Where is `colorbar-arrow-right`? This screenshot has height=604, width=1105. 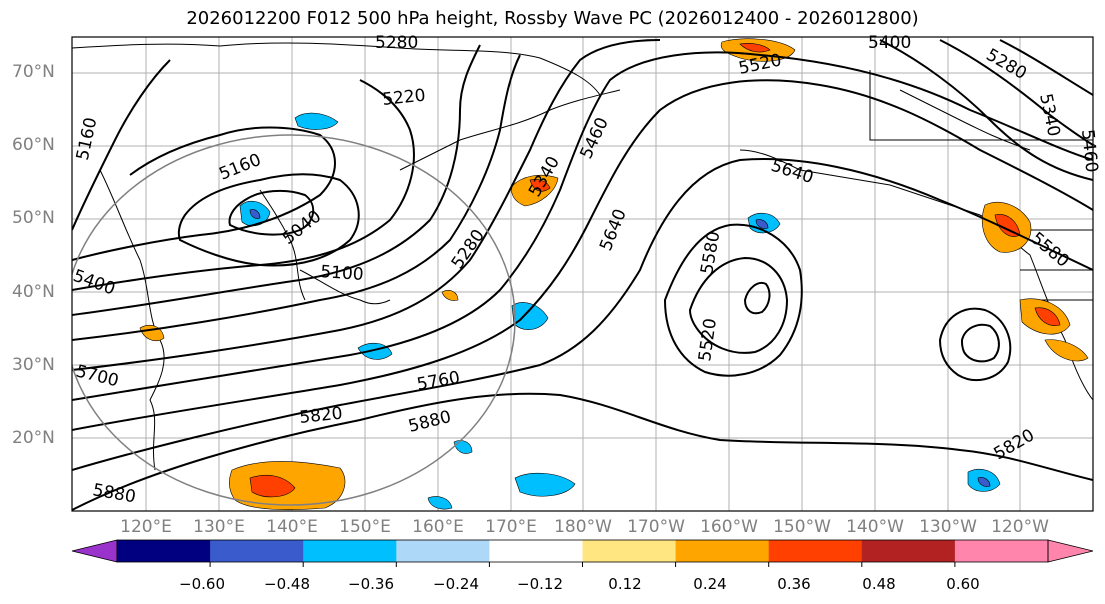 colorbar-arrow-right is located at coordinates (1070, 551).